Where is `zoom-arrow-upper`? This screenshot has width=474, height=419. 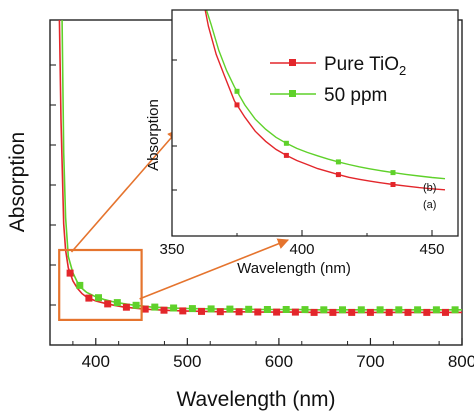
zoom-arrow-upper is located at coordinates (124, 191).